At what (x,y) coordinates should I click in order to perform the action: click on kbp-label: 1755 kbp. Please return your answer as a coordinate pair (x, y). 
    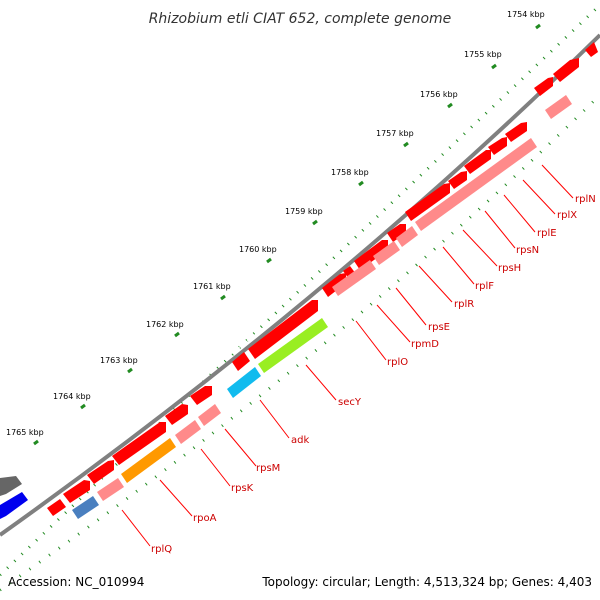
    Looking at the image, I should click on (483, 54).